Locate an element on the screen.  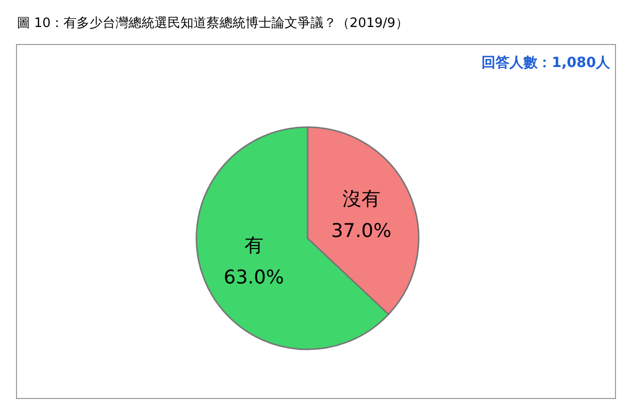
data-label: 63.0% is located at coordinates (254, 277).